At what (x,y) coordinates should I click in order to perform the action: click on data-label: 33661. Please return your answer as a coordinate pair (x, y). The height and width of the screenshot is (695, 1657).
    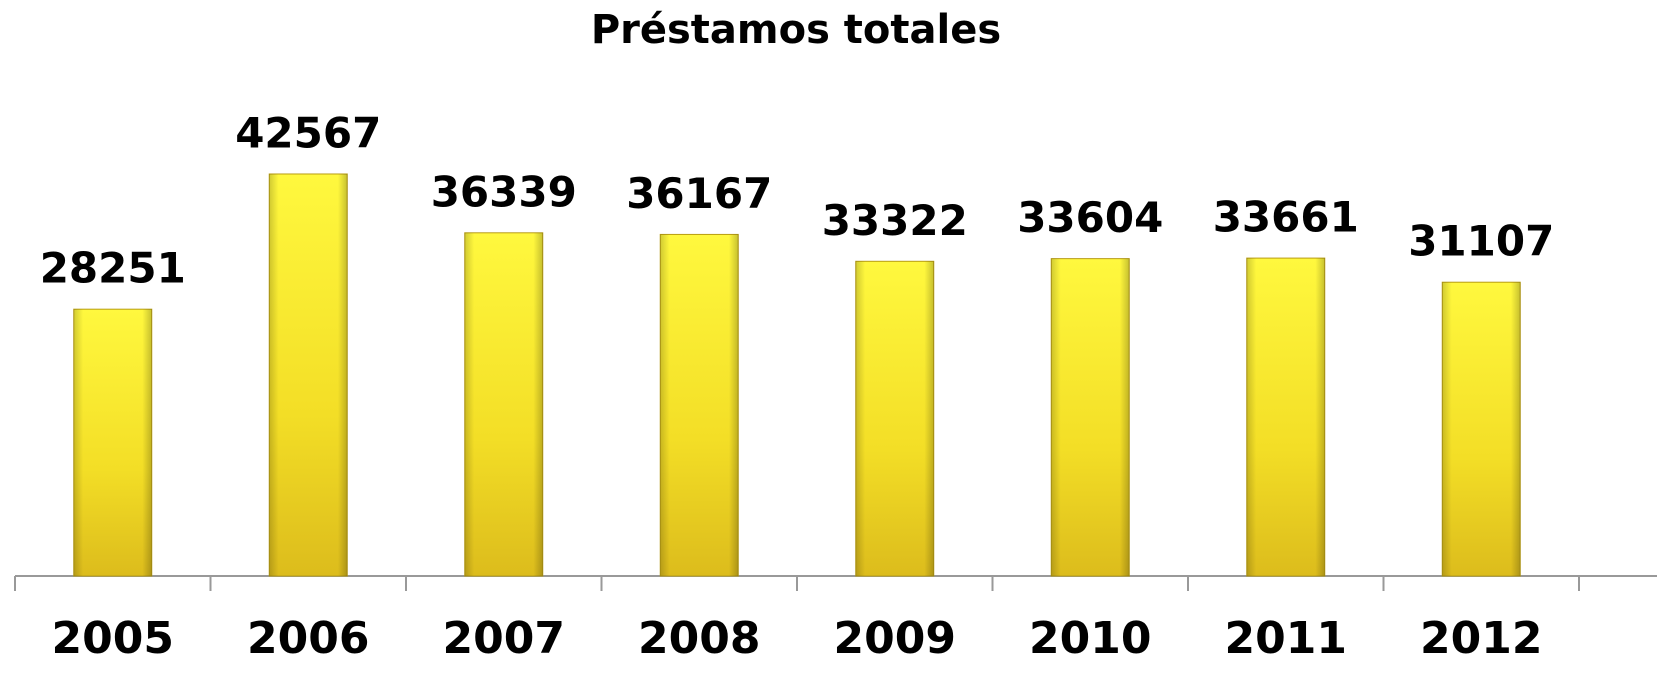
    Looking at the image, I should click on (1286, 217).